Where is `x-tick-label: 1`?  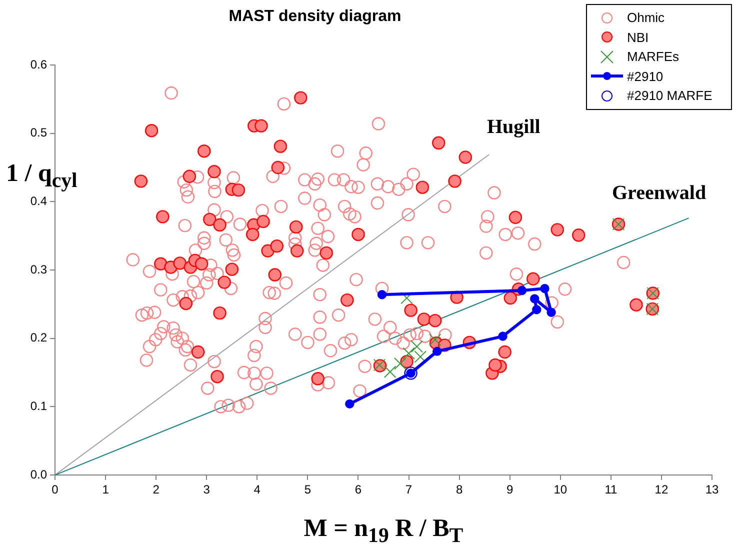
x-tick-label: 1 is located at coordinates (106, 489).